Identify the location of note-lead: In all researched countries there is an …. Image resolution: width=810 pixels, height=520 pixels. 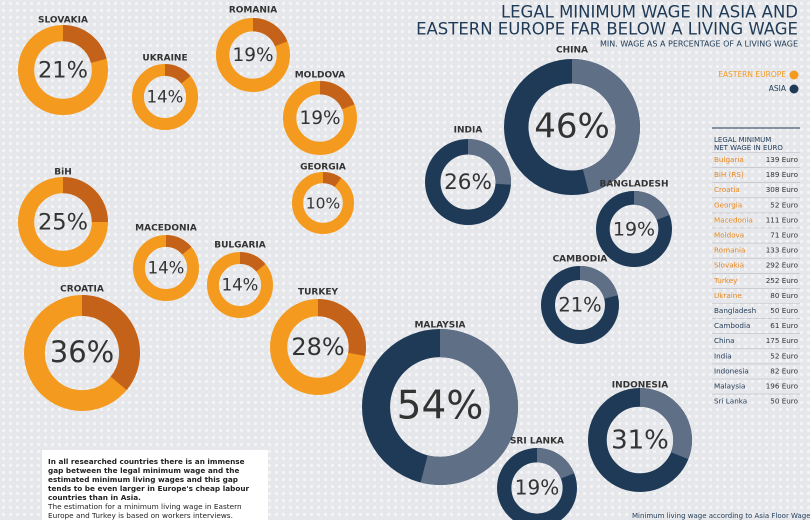
(149, 479).